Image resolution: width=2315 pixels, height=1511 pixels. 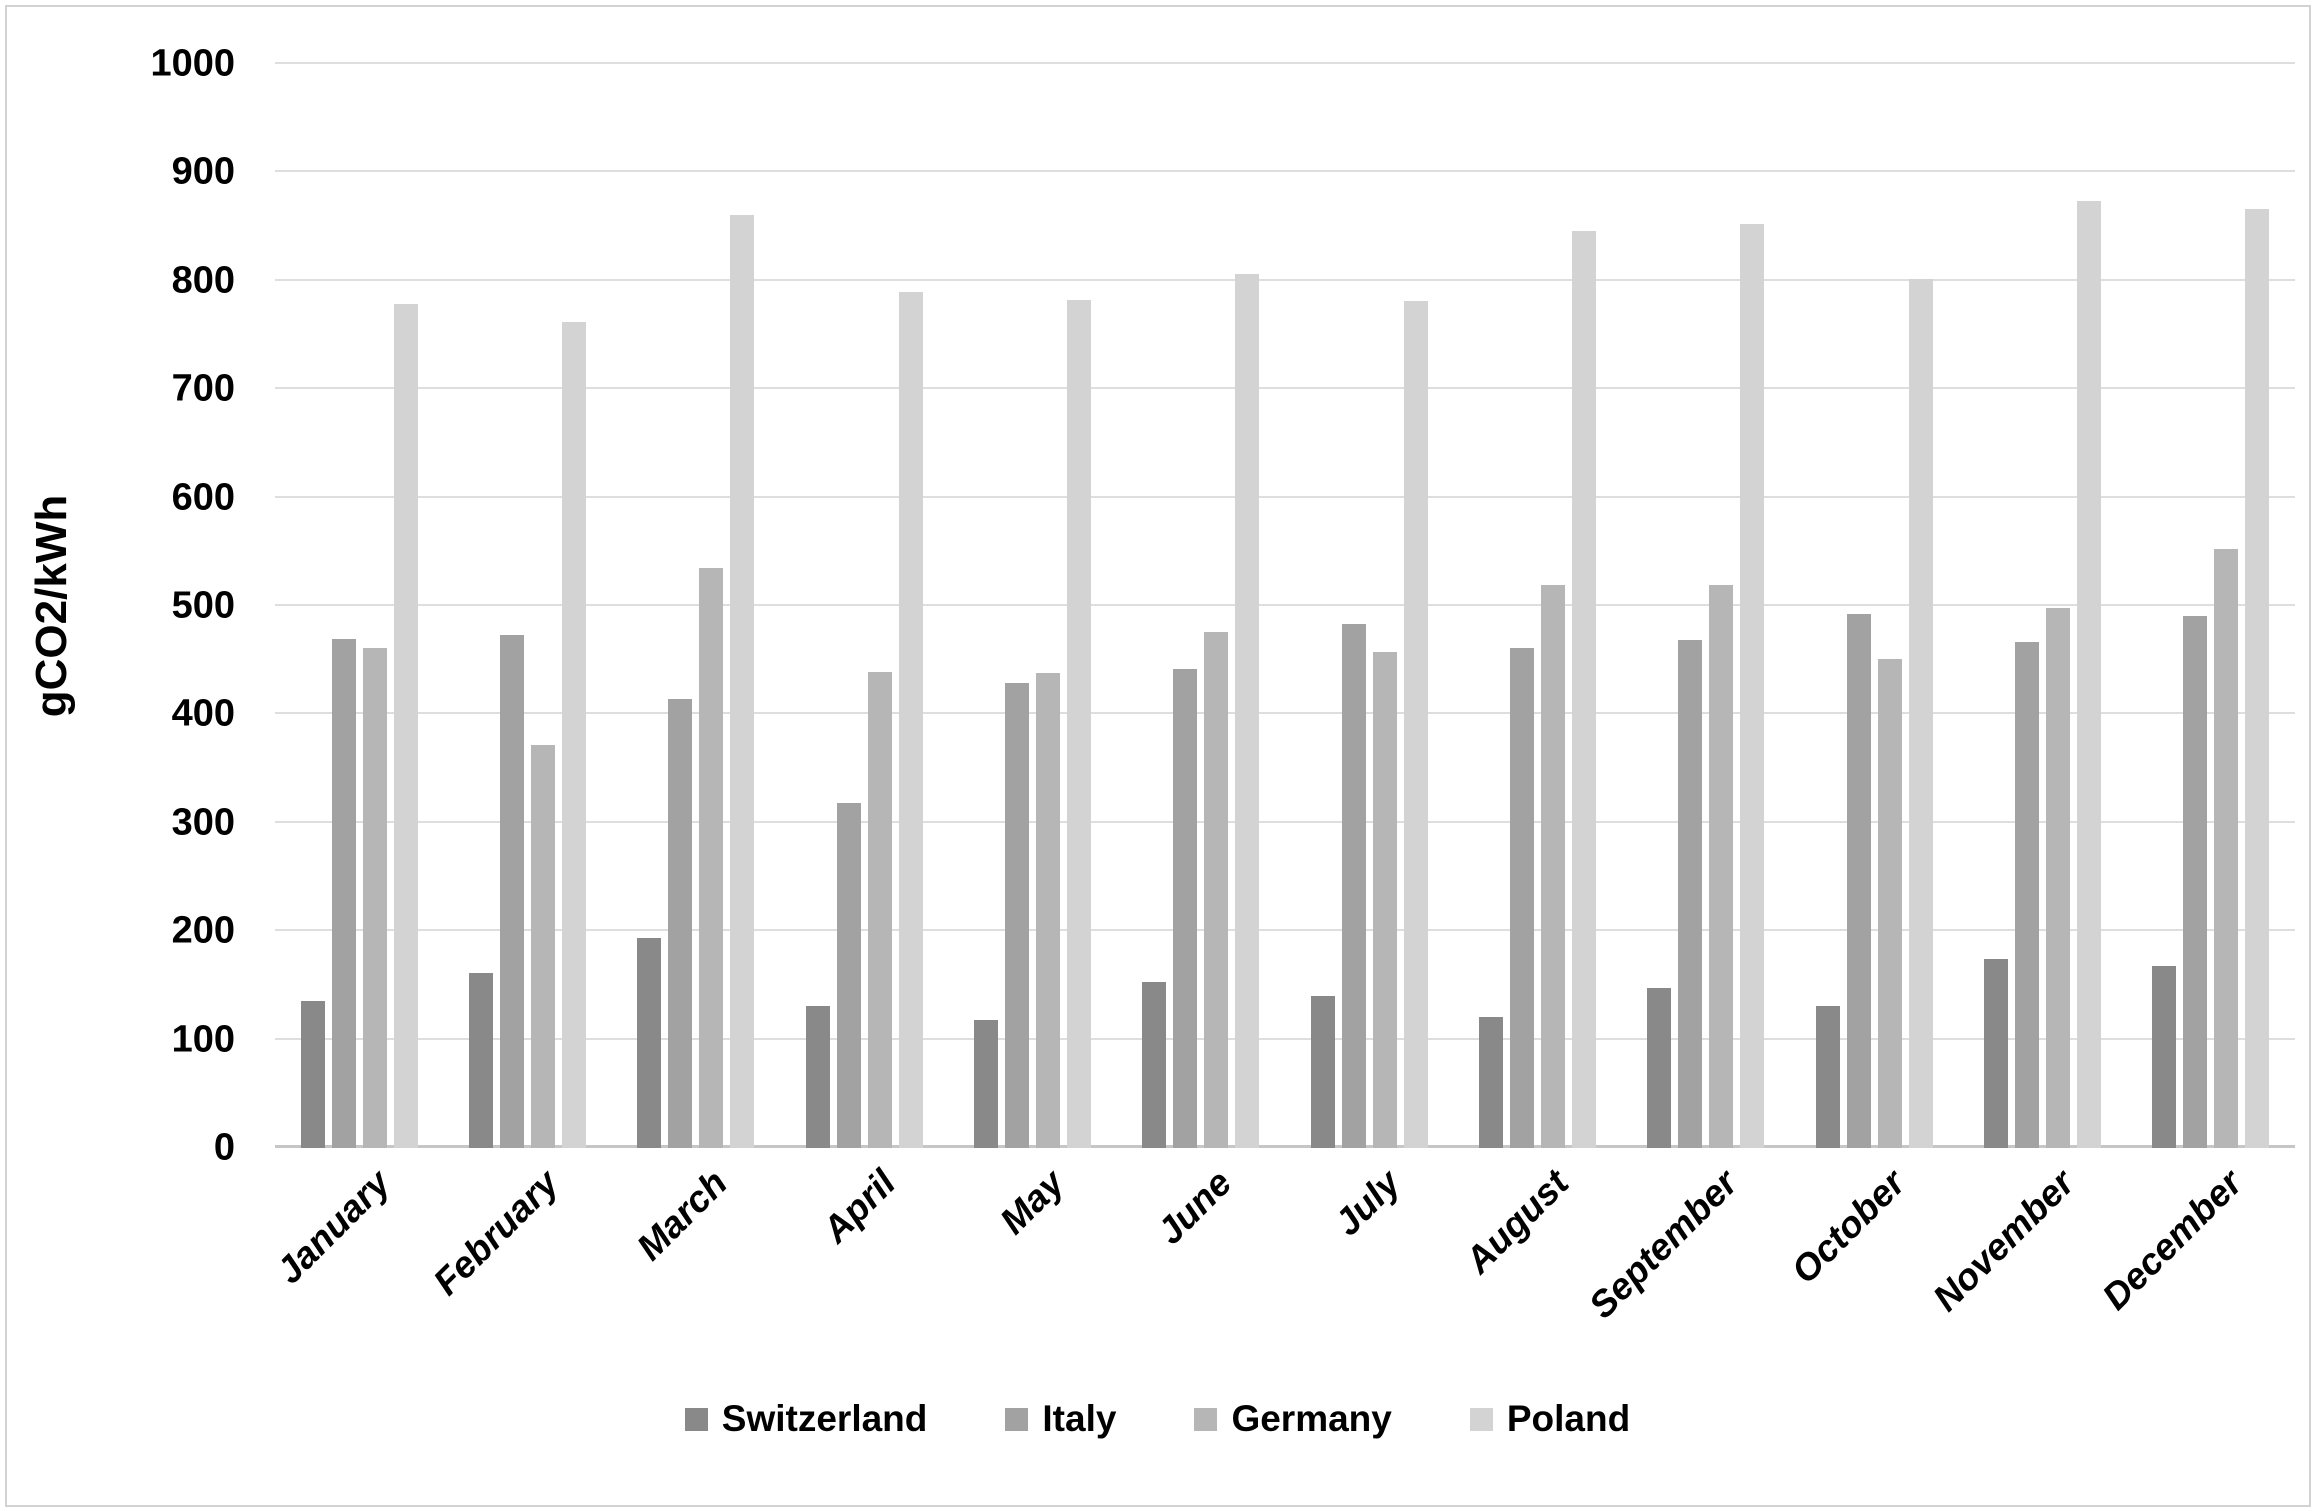 I want to click on bar-switzerland-december, so click(x=2164, y=1056).